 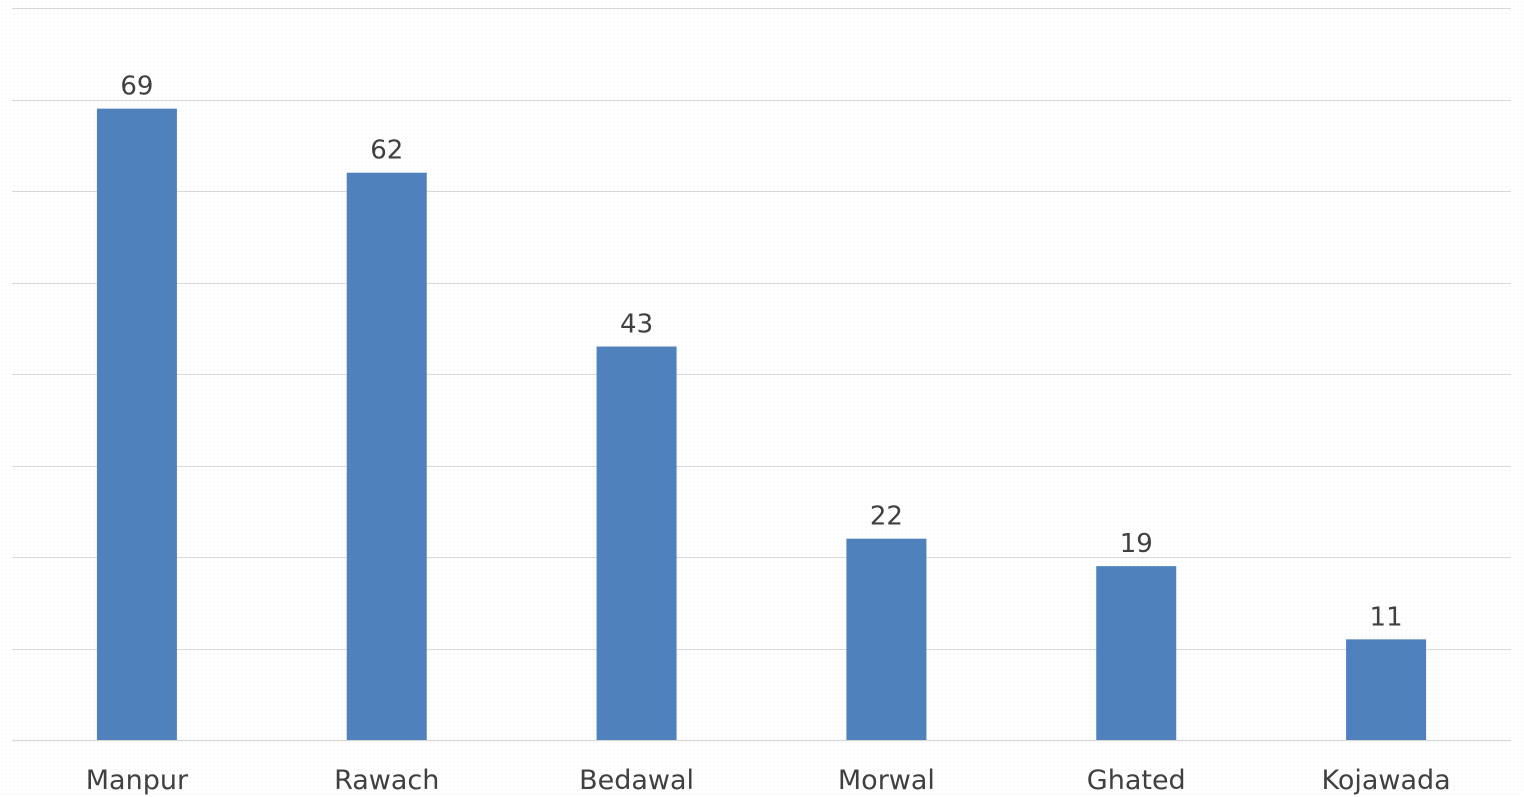 I want to click on data-label-kojawada: 11, so click(x=1386, y=617).